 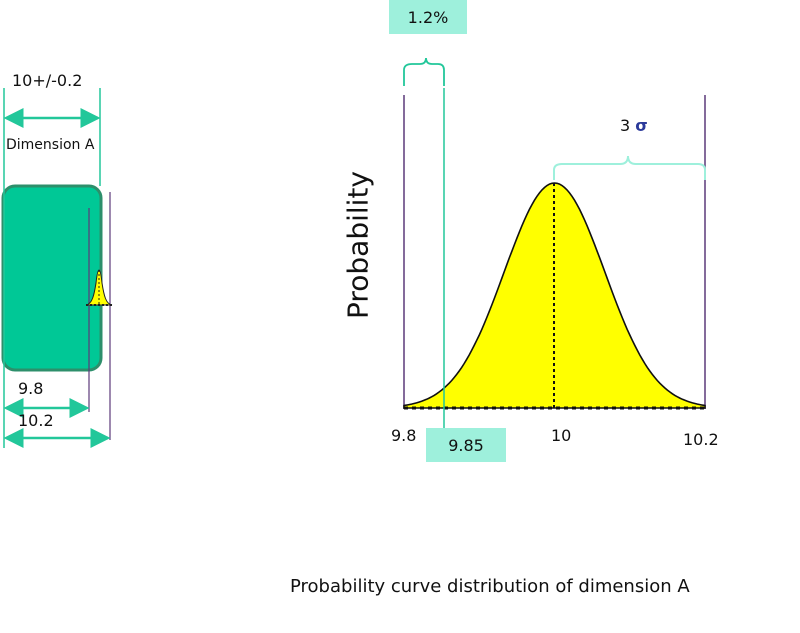 What do you see at coordinates (36, 420) in the screenshot?
I see `max-value-label: 10.2` at bounding box center [36, 420].